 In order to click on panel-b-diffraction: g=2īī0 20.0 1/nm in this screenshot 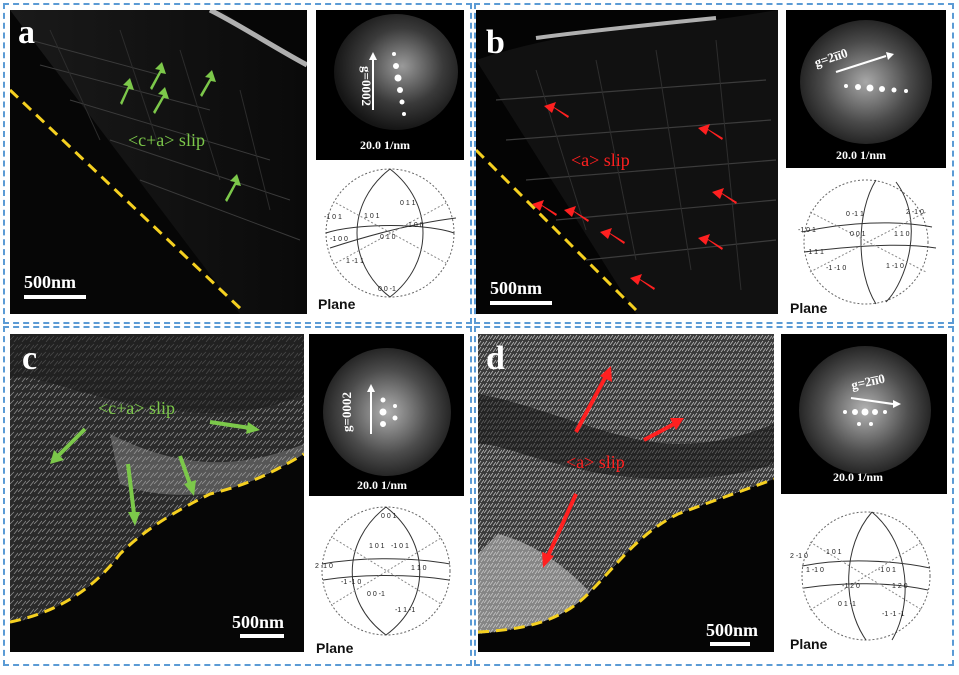, I will do `click(866, 89)`.